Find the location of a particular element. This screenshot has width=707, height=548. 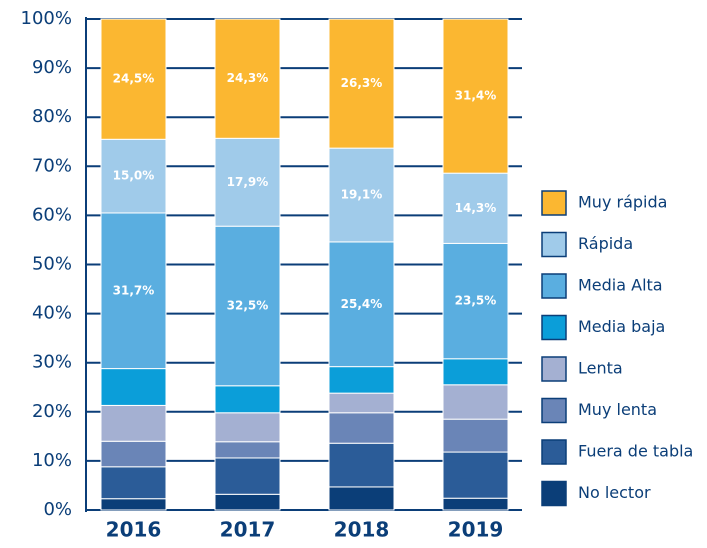

legend-label: Media baja is located at coordinates (621, 326).